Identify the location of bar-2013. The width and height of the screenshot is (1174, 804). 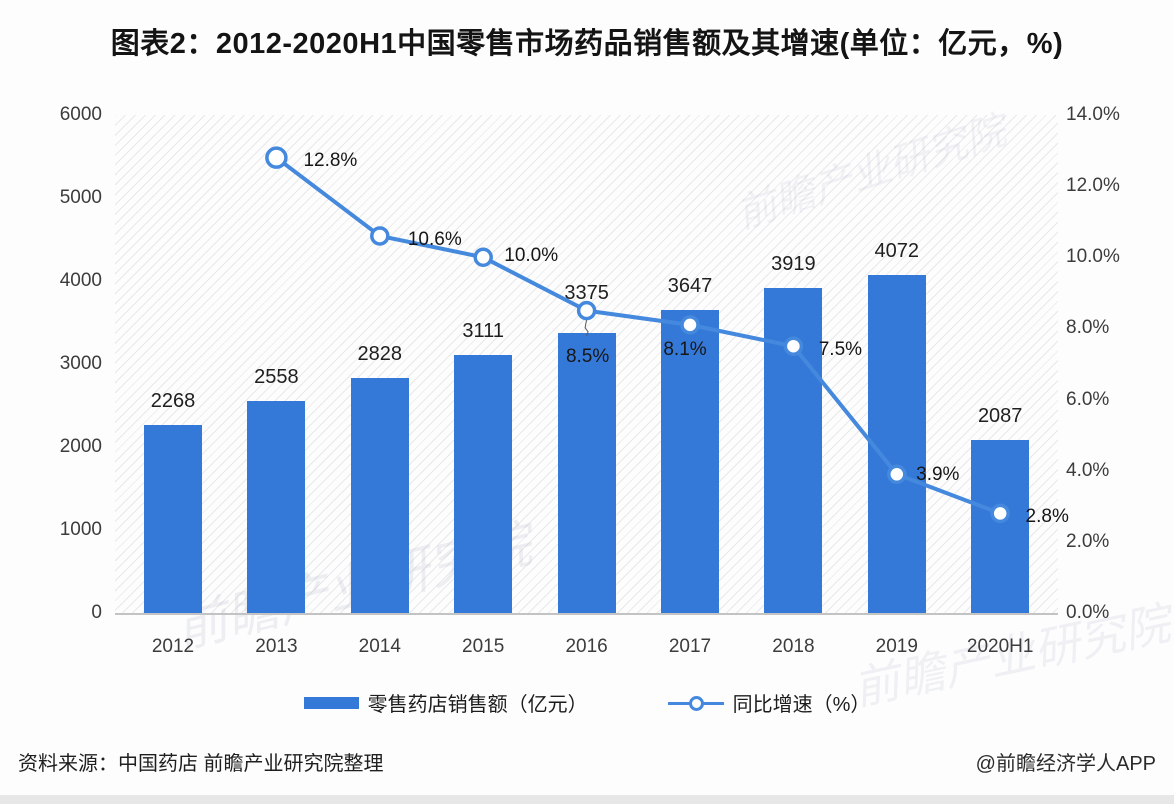
(276, 506).